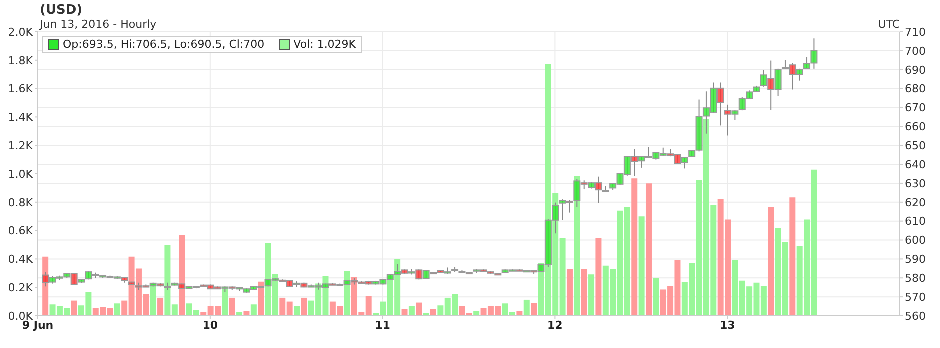 The image size is (940, 348). I want to click on y-tick-label: 0.6K, so click(21, 231).